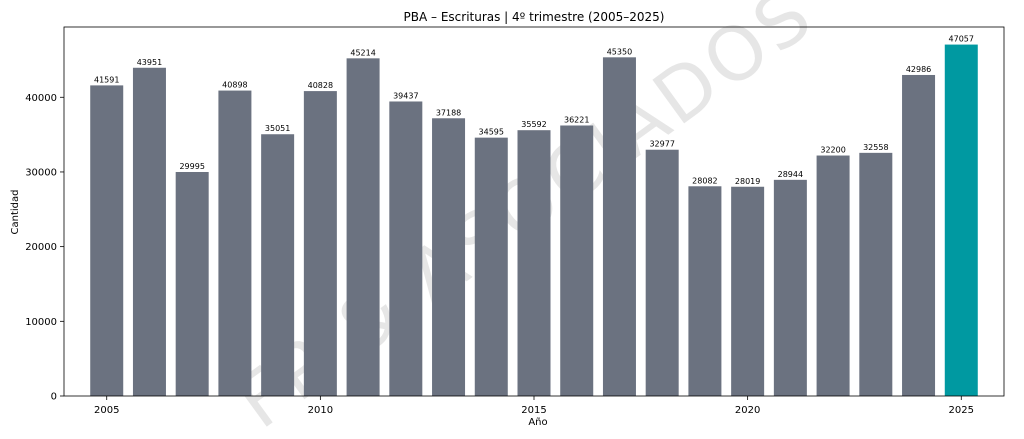 The width and height of the screenshot is (1024, 439). What do you see at coordinates (15, 212) in the screenshot?
I see `y-axis-title: Cantidad` at bounding box center [15, 212].